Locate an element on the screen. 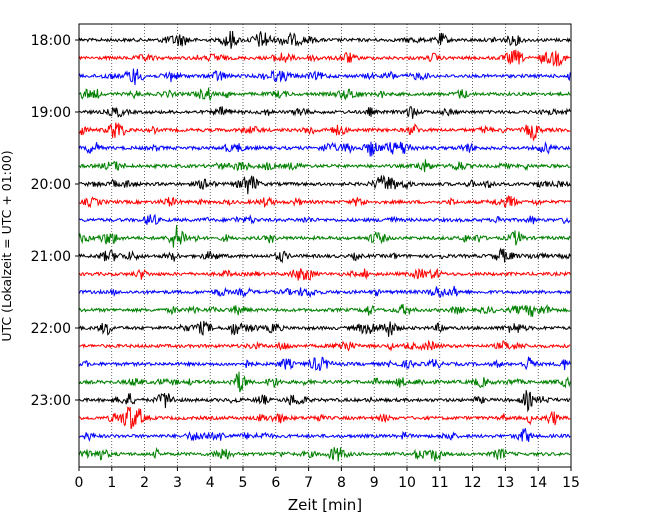 The width and height of the screenshot is (650, 520). trace-2030 is located at coordinates (324, 219).